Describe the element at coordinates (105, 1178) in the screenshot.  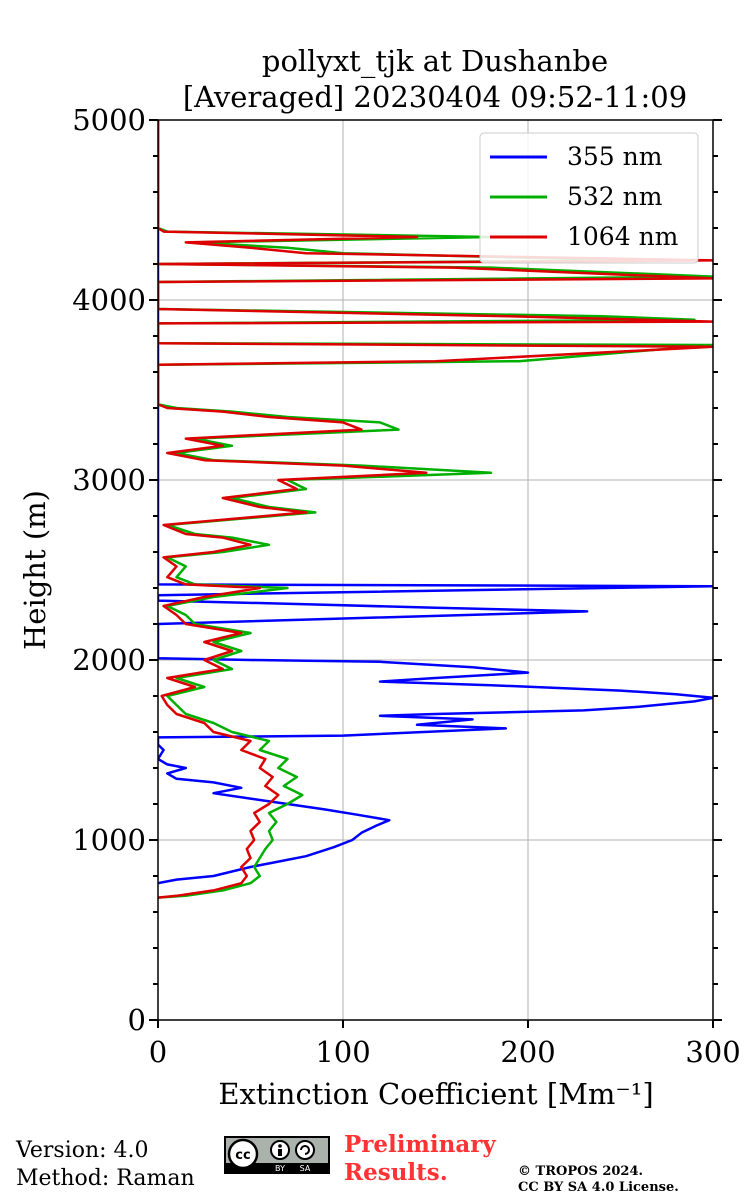
I see `method-text: Method: Raman` at that location.